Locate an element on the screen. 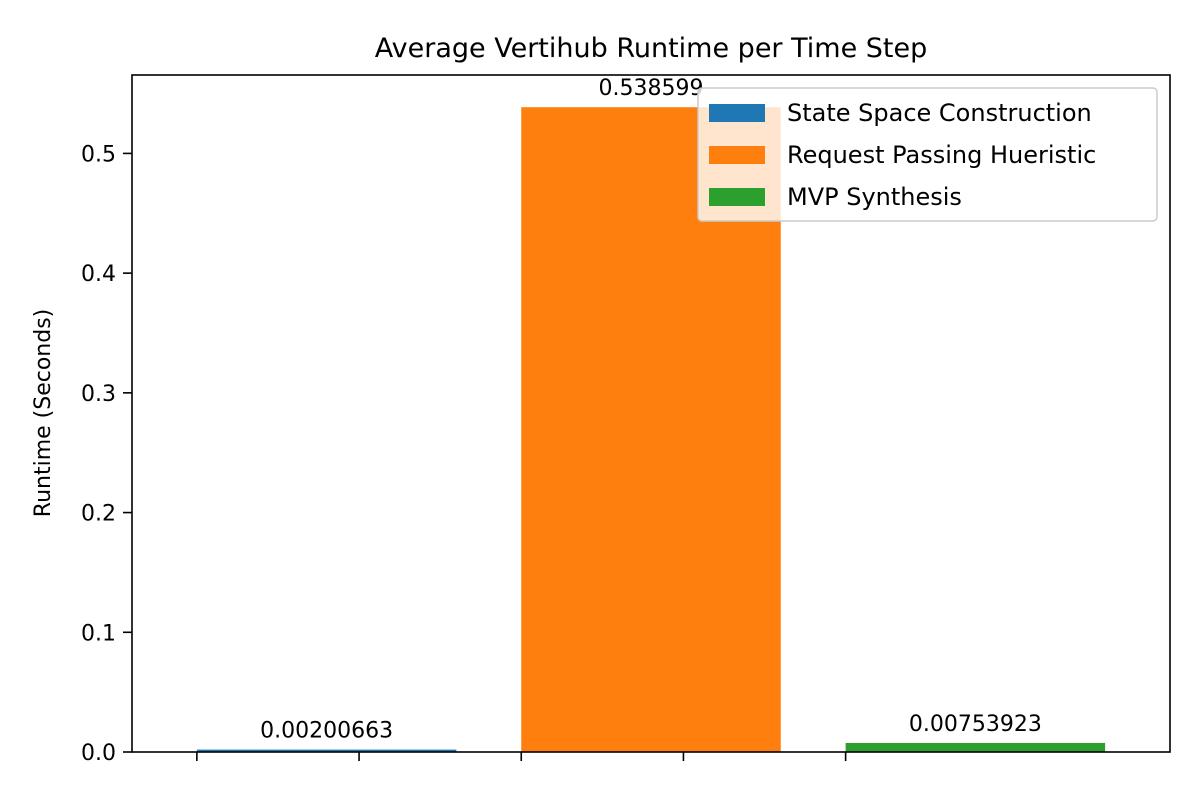 This screenshot has width=1200, height=804. y-axis-label: Runtime (Seconds) is located at coordinates (43, 413).